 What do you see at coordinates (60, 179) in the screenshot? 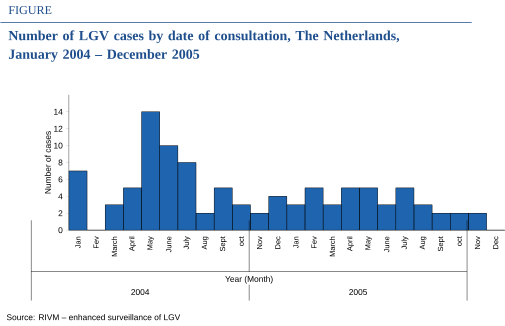
I see `y-tick-label: 6` at bounding box center [60, 179].